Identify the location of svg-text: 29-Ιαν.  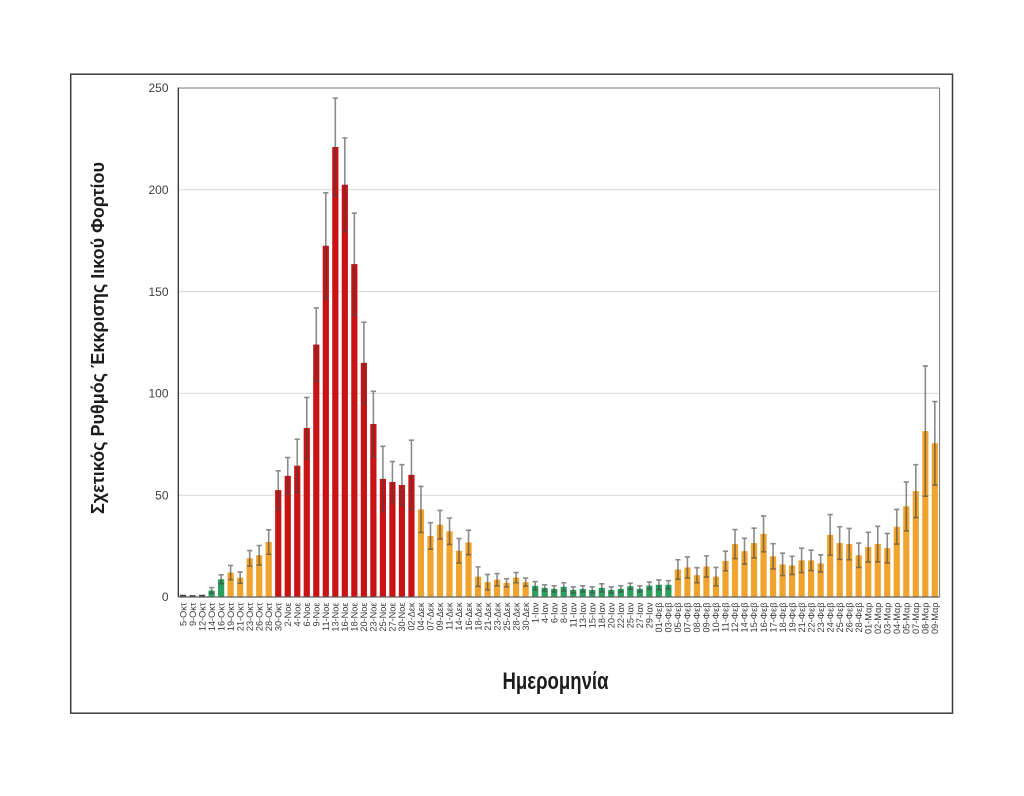
(650, 615).